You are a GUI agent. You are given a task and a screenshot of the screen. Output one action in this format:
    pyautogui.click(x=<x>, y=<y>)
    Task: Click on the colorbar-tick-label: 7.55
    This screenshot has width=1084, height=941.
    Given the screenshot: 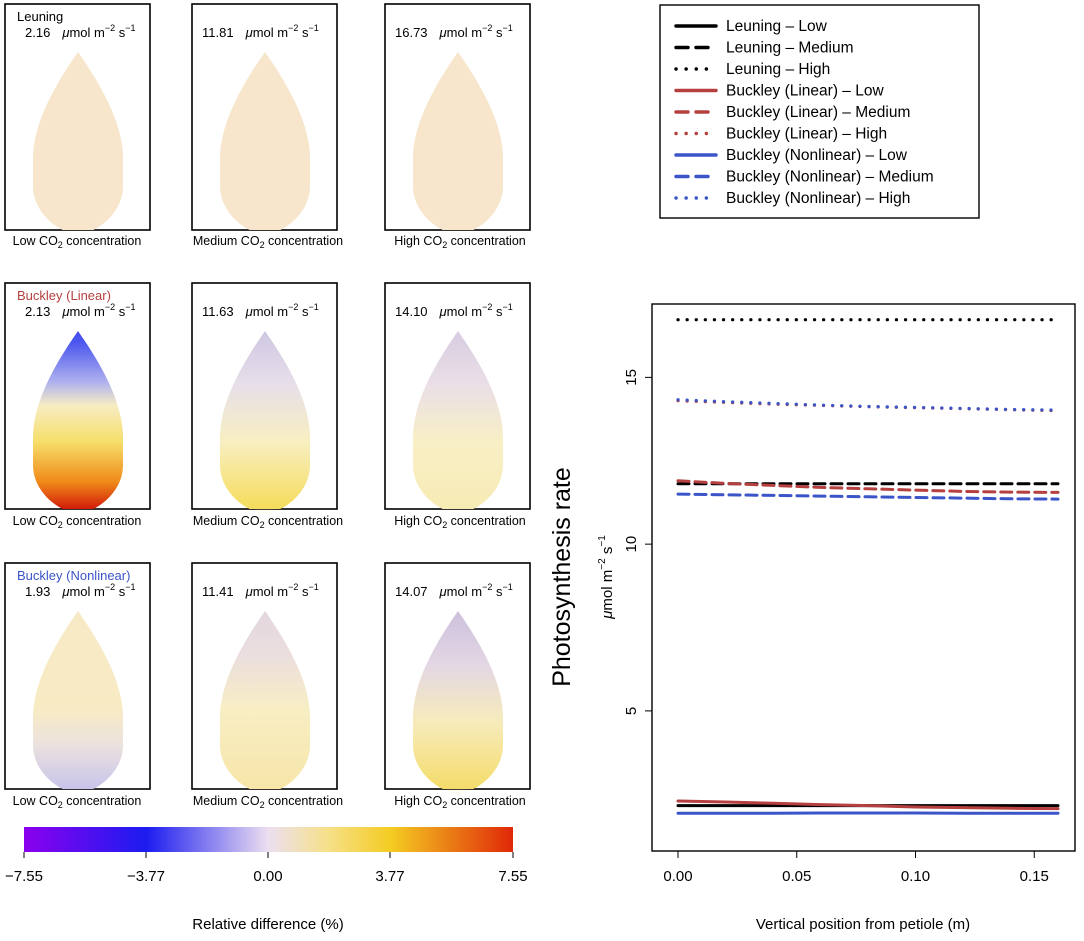 What is the action you would take?
    pyautogui.click(x=512, y=876)
    